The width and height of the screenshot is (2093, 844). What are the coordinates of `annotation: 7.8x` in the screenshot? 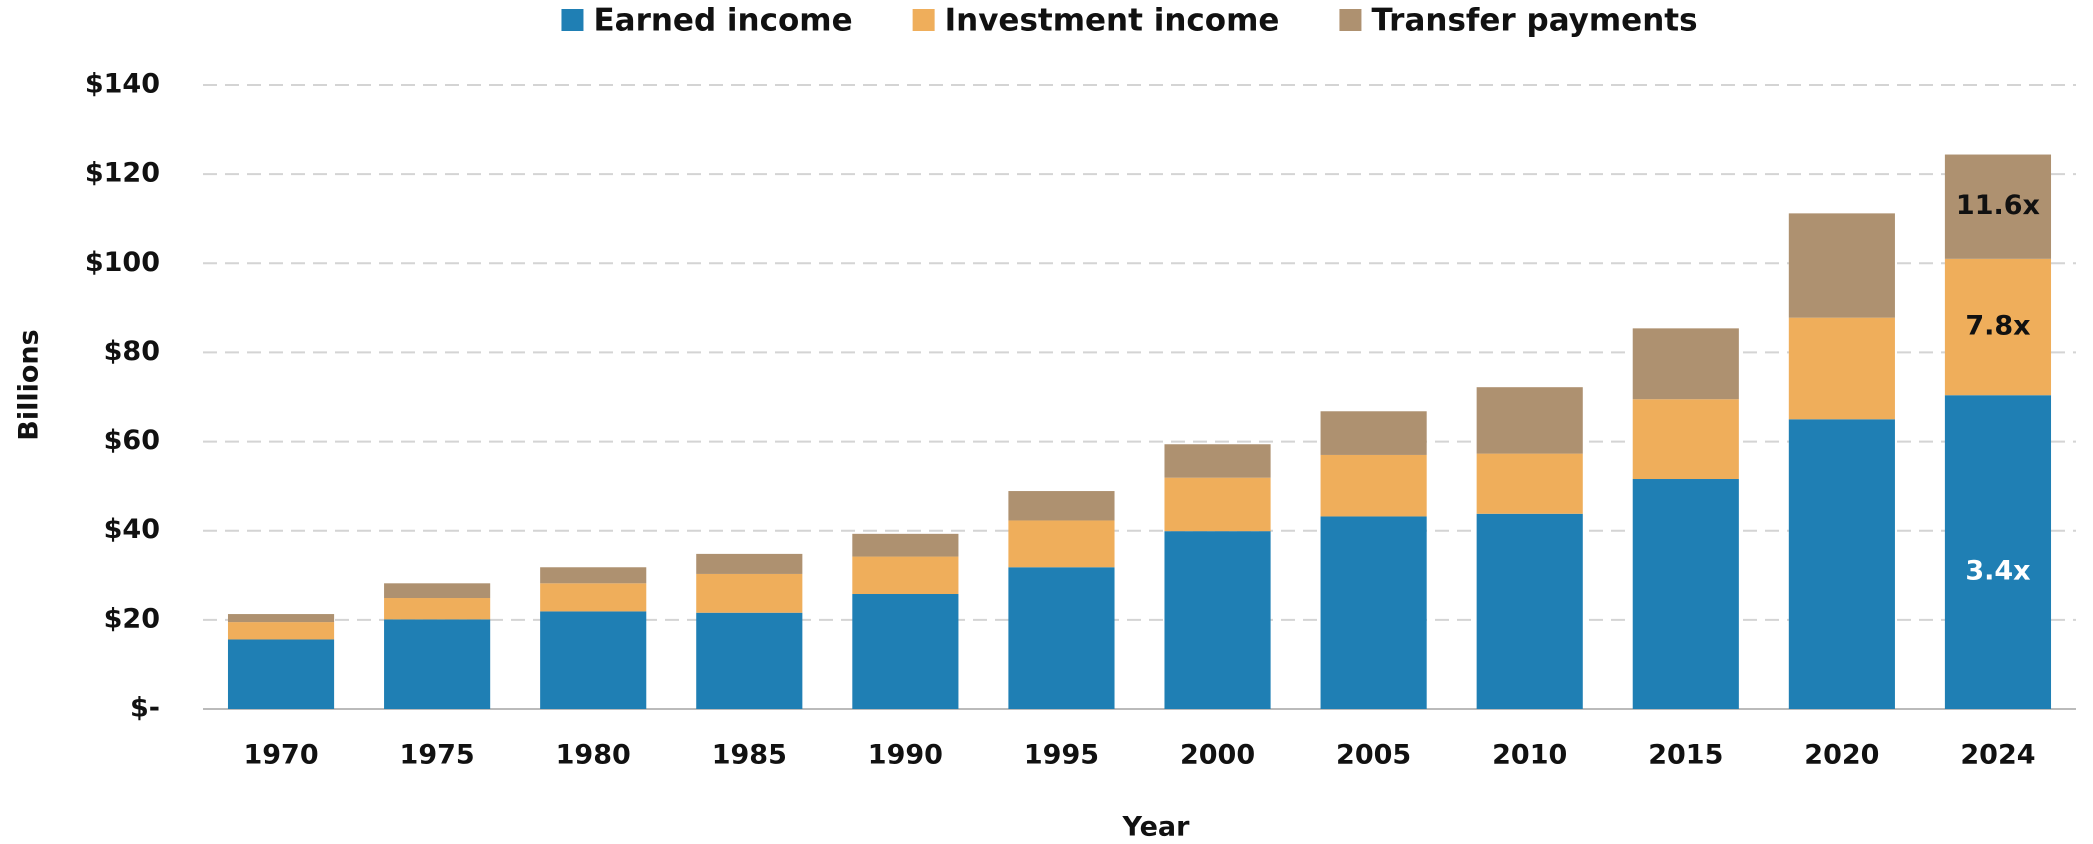 It's located at (1997, 326).